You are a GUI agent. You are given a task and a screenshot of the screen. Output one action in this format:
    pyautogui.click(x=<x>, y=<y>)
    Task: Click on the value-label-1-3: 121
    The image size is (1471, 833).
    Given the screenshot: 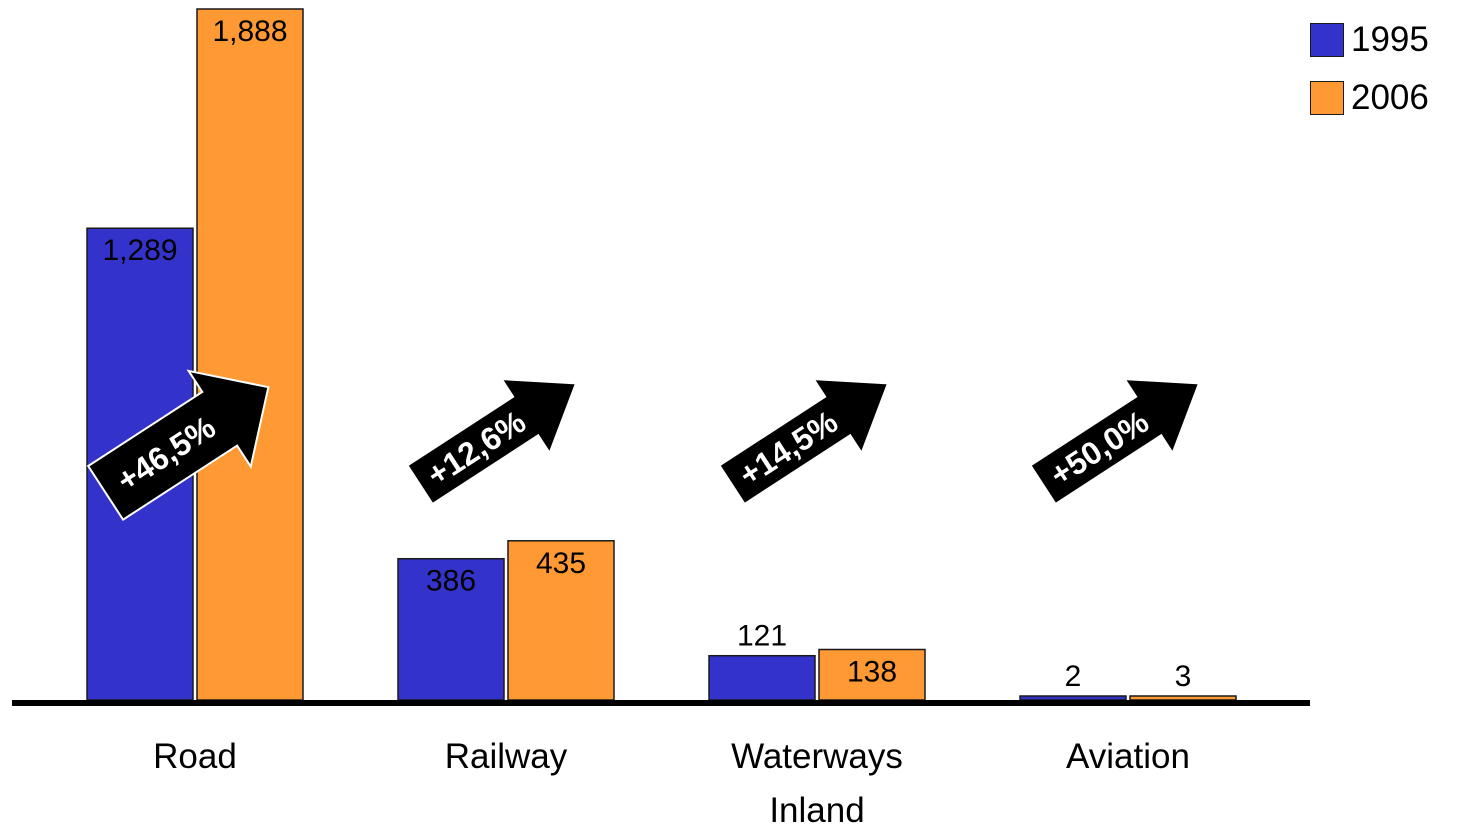 What is the action you would take?
    pyautogui.click(x=762, y=636)
    